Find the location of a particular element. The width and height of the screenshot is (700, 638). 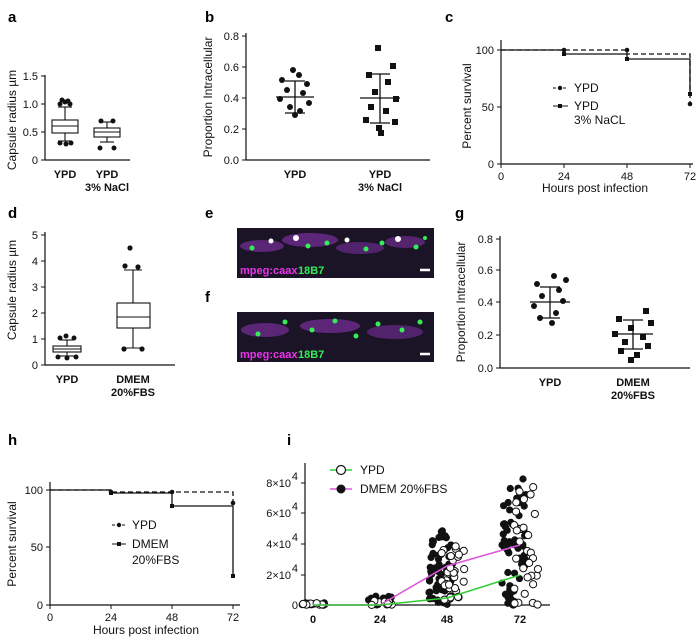

panel-b-ytick: 0.0 is located at coordinates (231, 161).